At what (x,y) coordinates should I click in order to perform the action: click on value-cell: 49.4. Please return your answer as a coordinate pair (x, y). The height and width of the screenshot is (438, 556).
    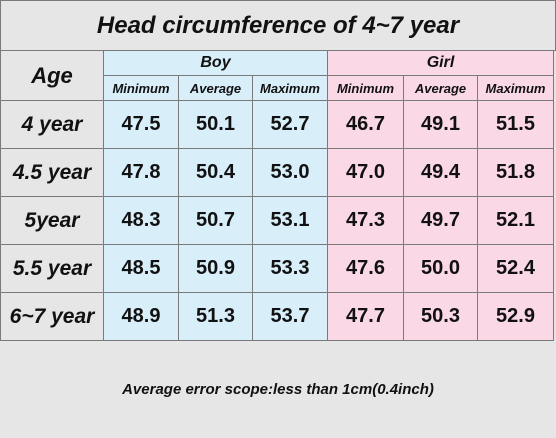
    Looking at the image, I should click on (440, 172).